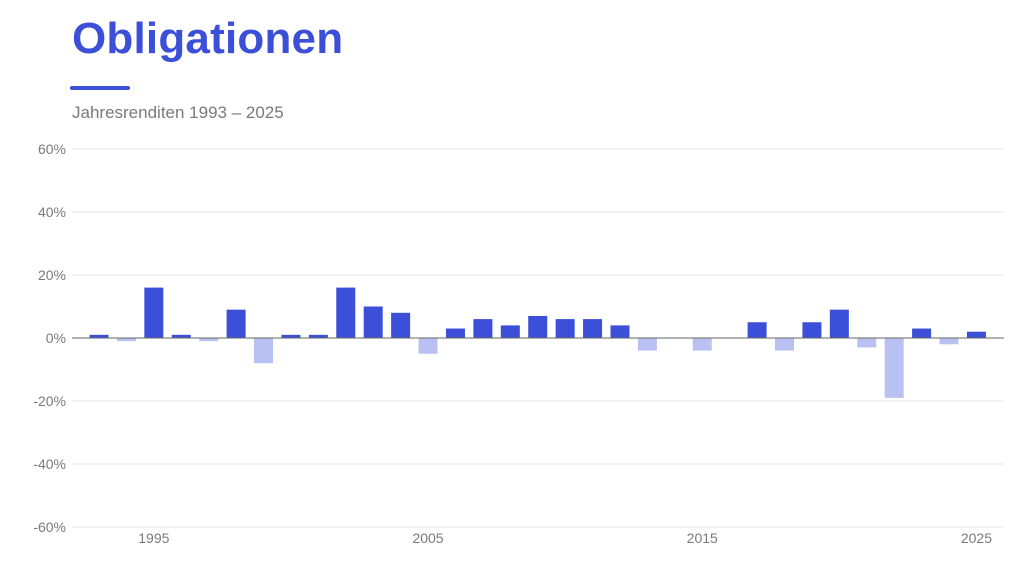 The width and height of the screenshot is (1024, 573). I want to click on bar-1995, so click(154, 312).